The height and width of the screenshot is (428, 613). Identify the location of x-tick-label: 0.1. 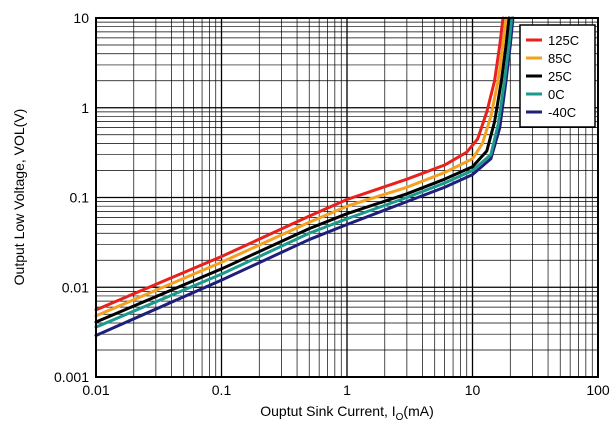
(222, 390).